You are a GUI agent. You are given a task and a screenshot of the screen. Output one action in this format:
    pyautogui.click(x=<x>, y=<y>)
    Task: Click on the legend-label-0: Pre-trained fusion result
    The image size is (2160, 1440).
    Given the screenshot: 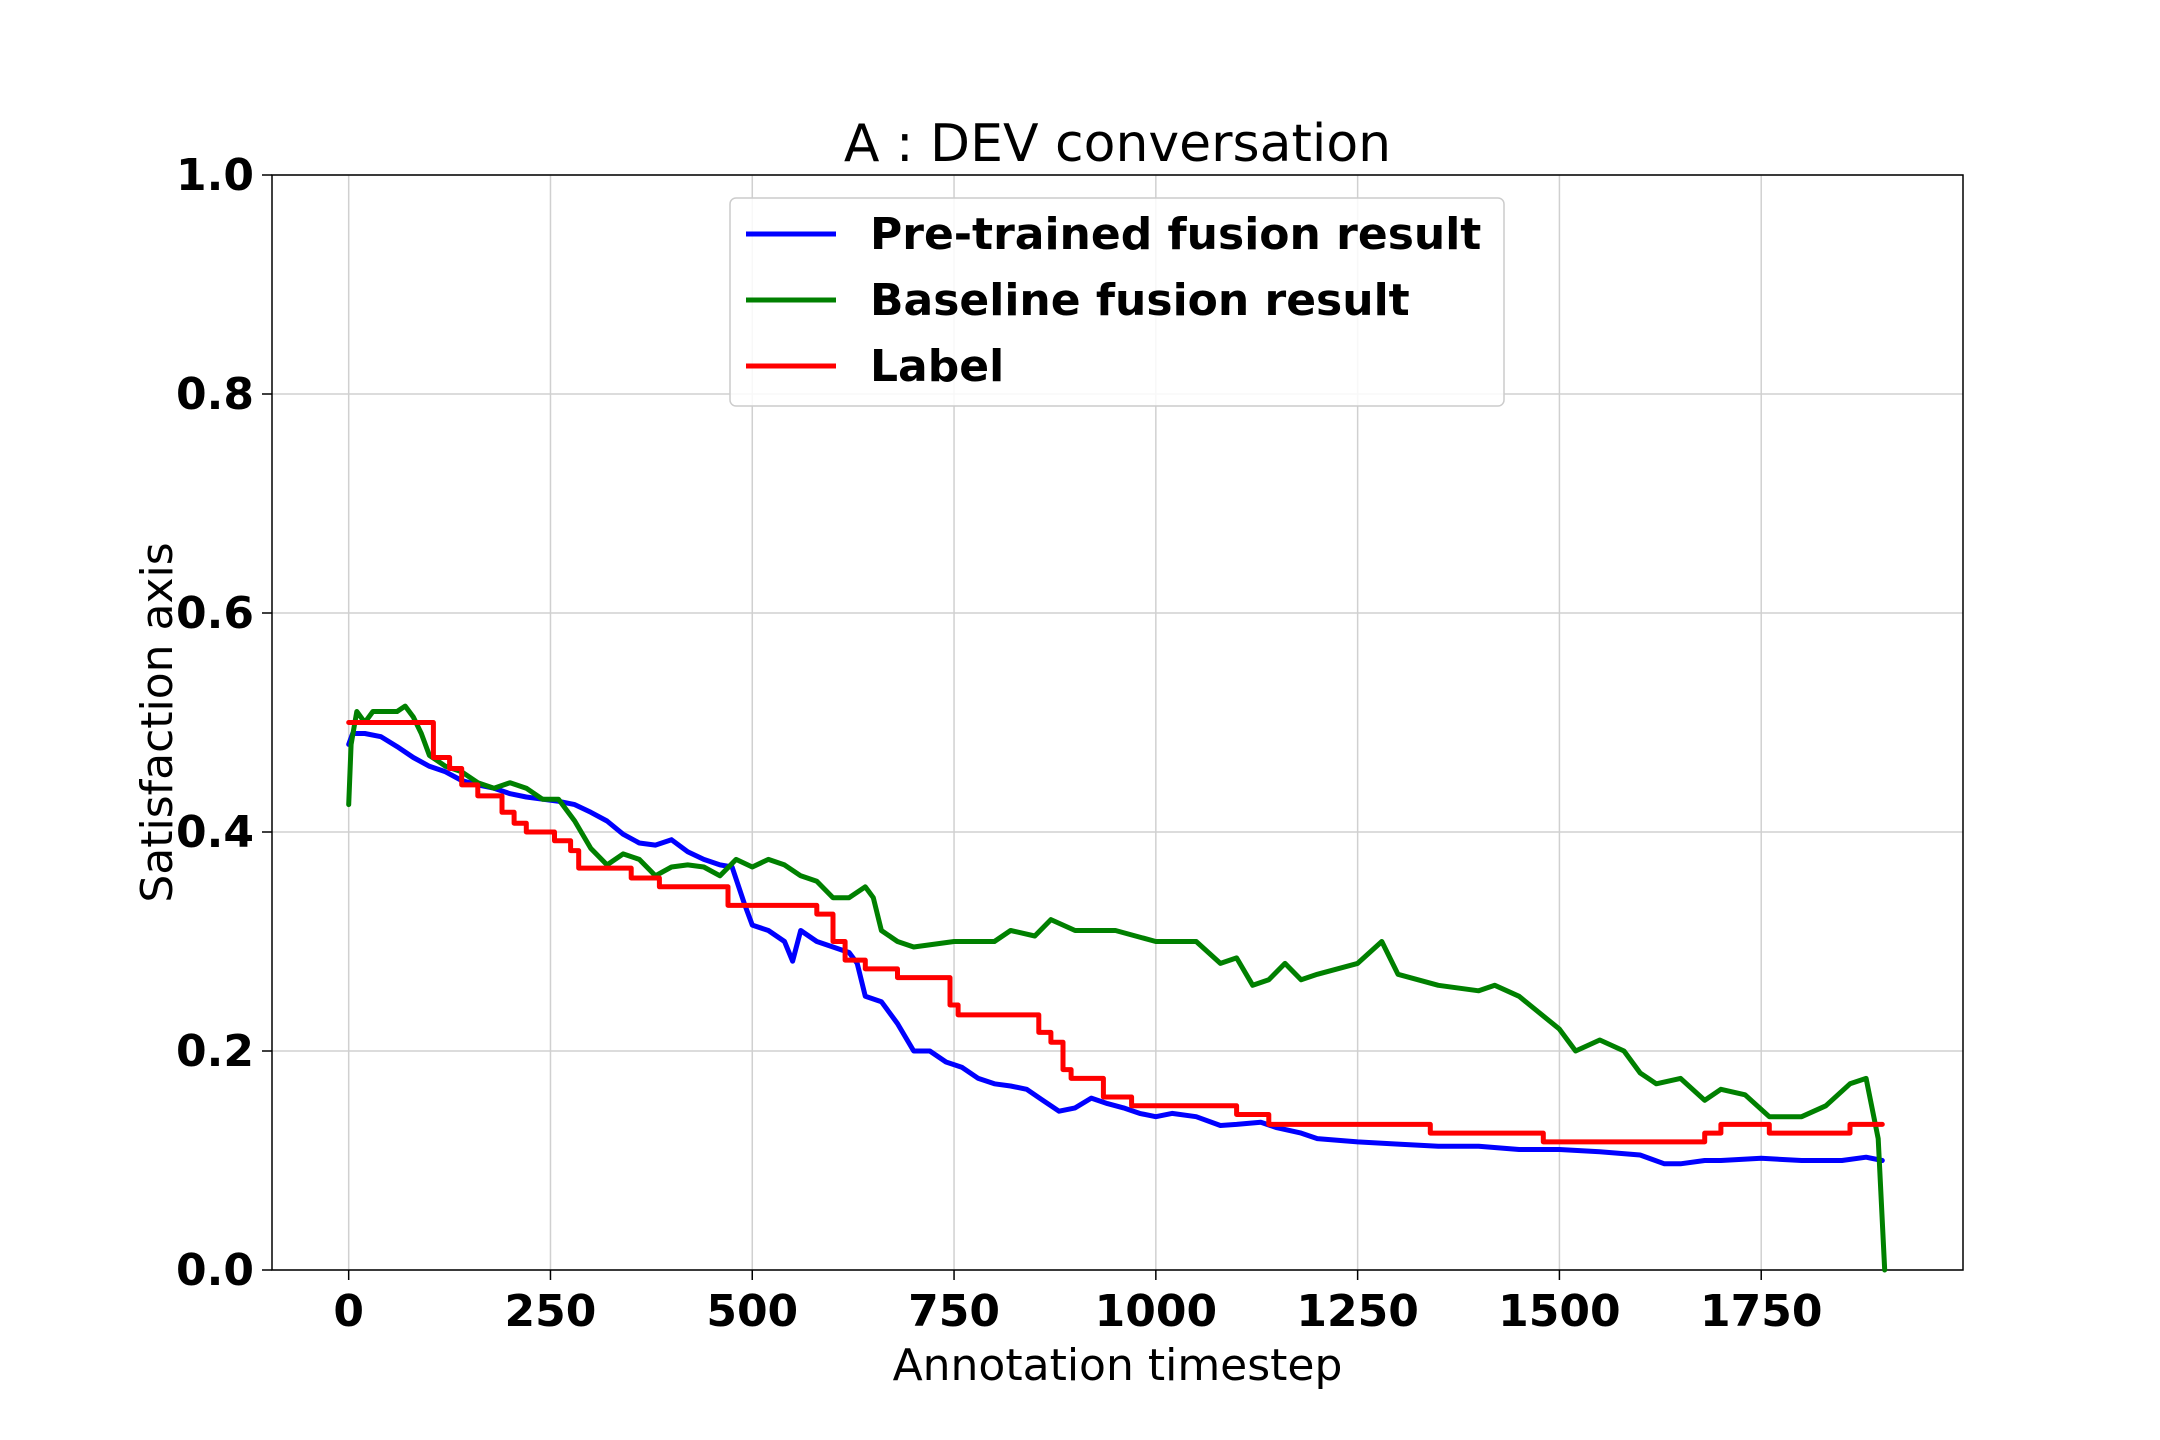 What is the action you would take?
    pyautogui.click(x=1175, y=234)
    